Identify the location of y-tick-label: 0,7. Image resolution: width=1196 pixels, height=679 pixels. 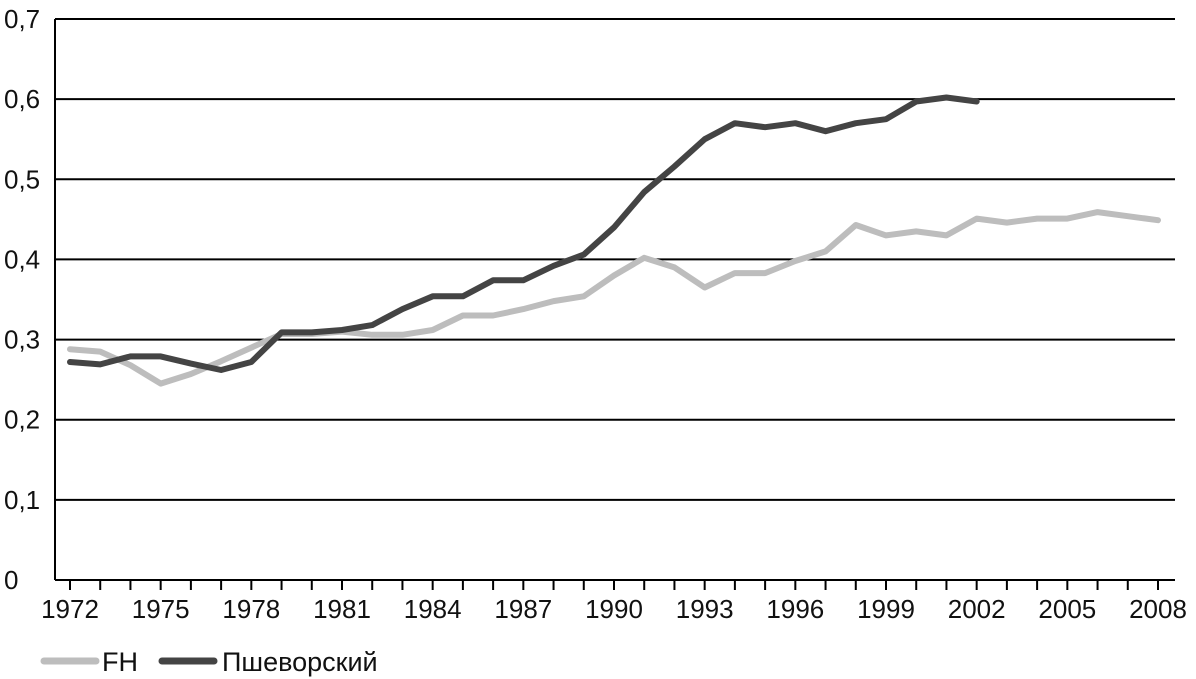
(22, 19).